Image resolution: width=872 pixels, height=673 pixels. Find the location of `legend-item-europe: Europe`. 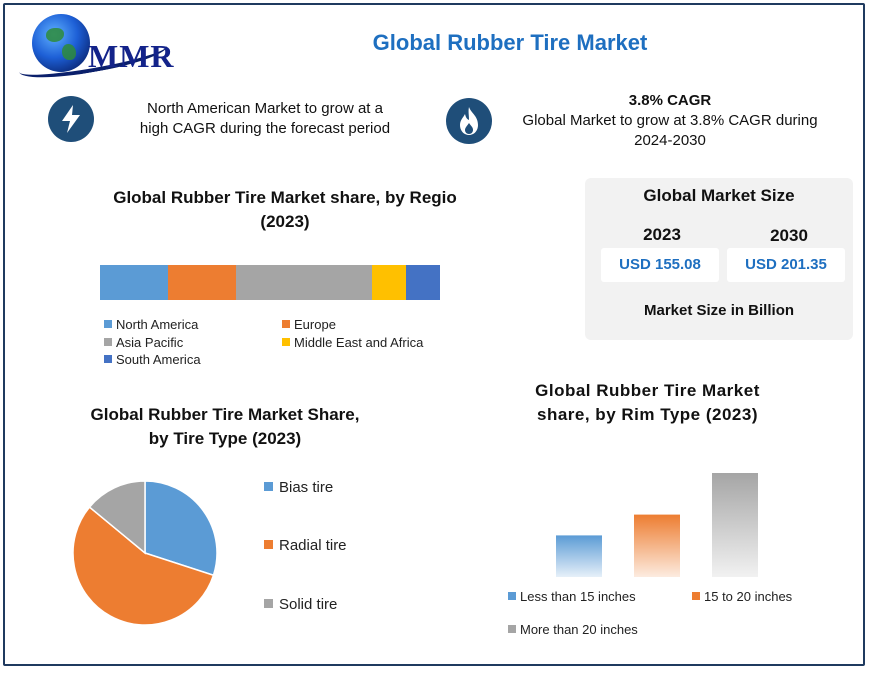

legend-item-europe: Europe is located at coordinates (309, 324).